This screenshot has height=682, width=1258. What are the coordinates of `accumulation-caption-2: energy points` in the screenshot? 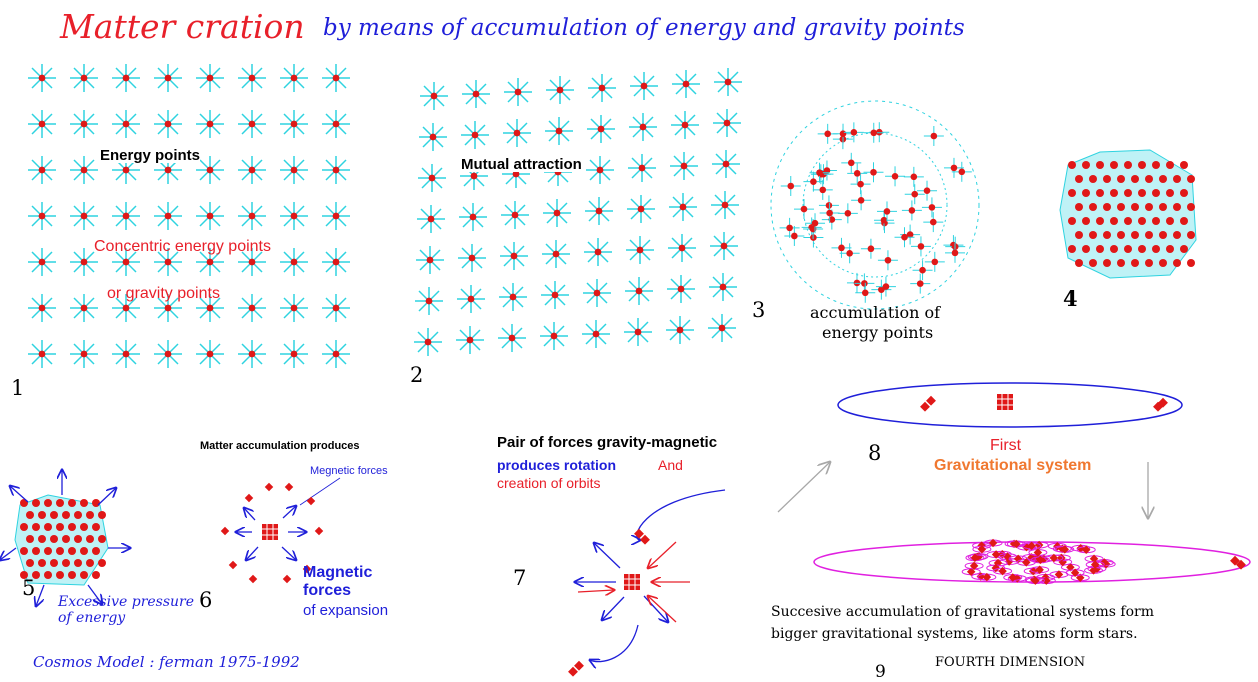 It's located at (878, 332).